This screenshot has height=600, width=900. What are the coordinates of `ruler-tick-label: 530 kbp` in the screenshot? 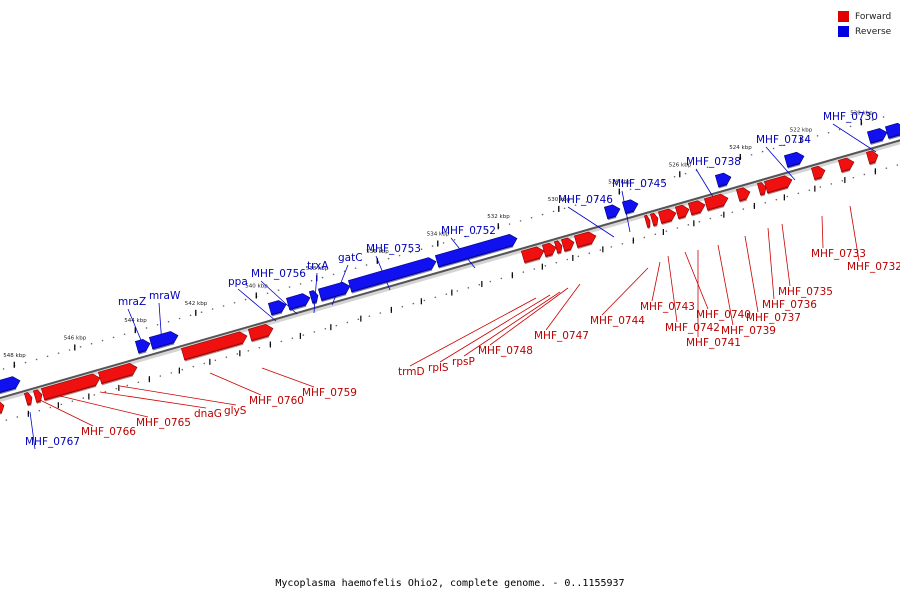 It's located at (559, 200).